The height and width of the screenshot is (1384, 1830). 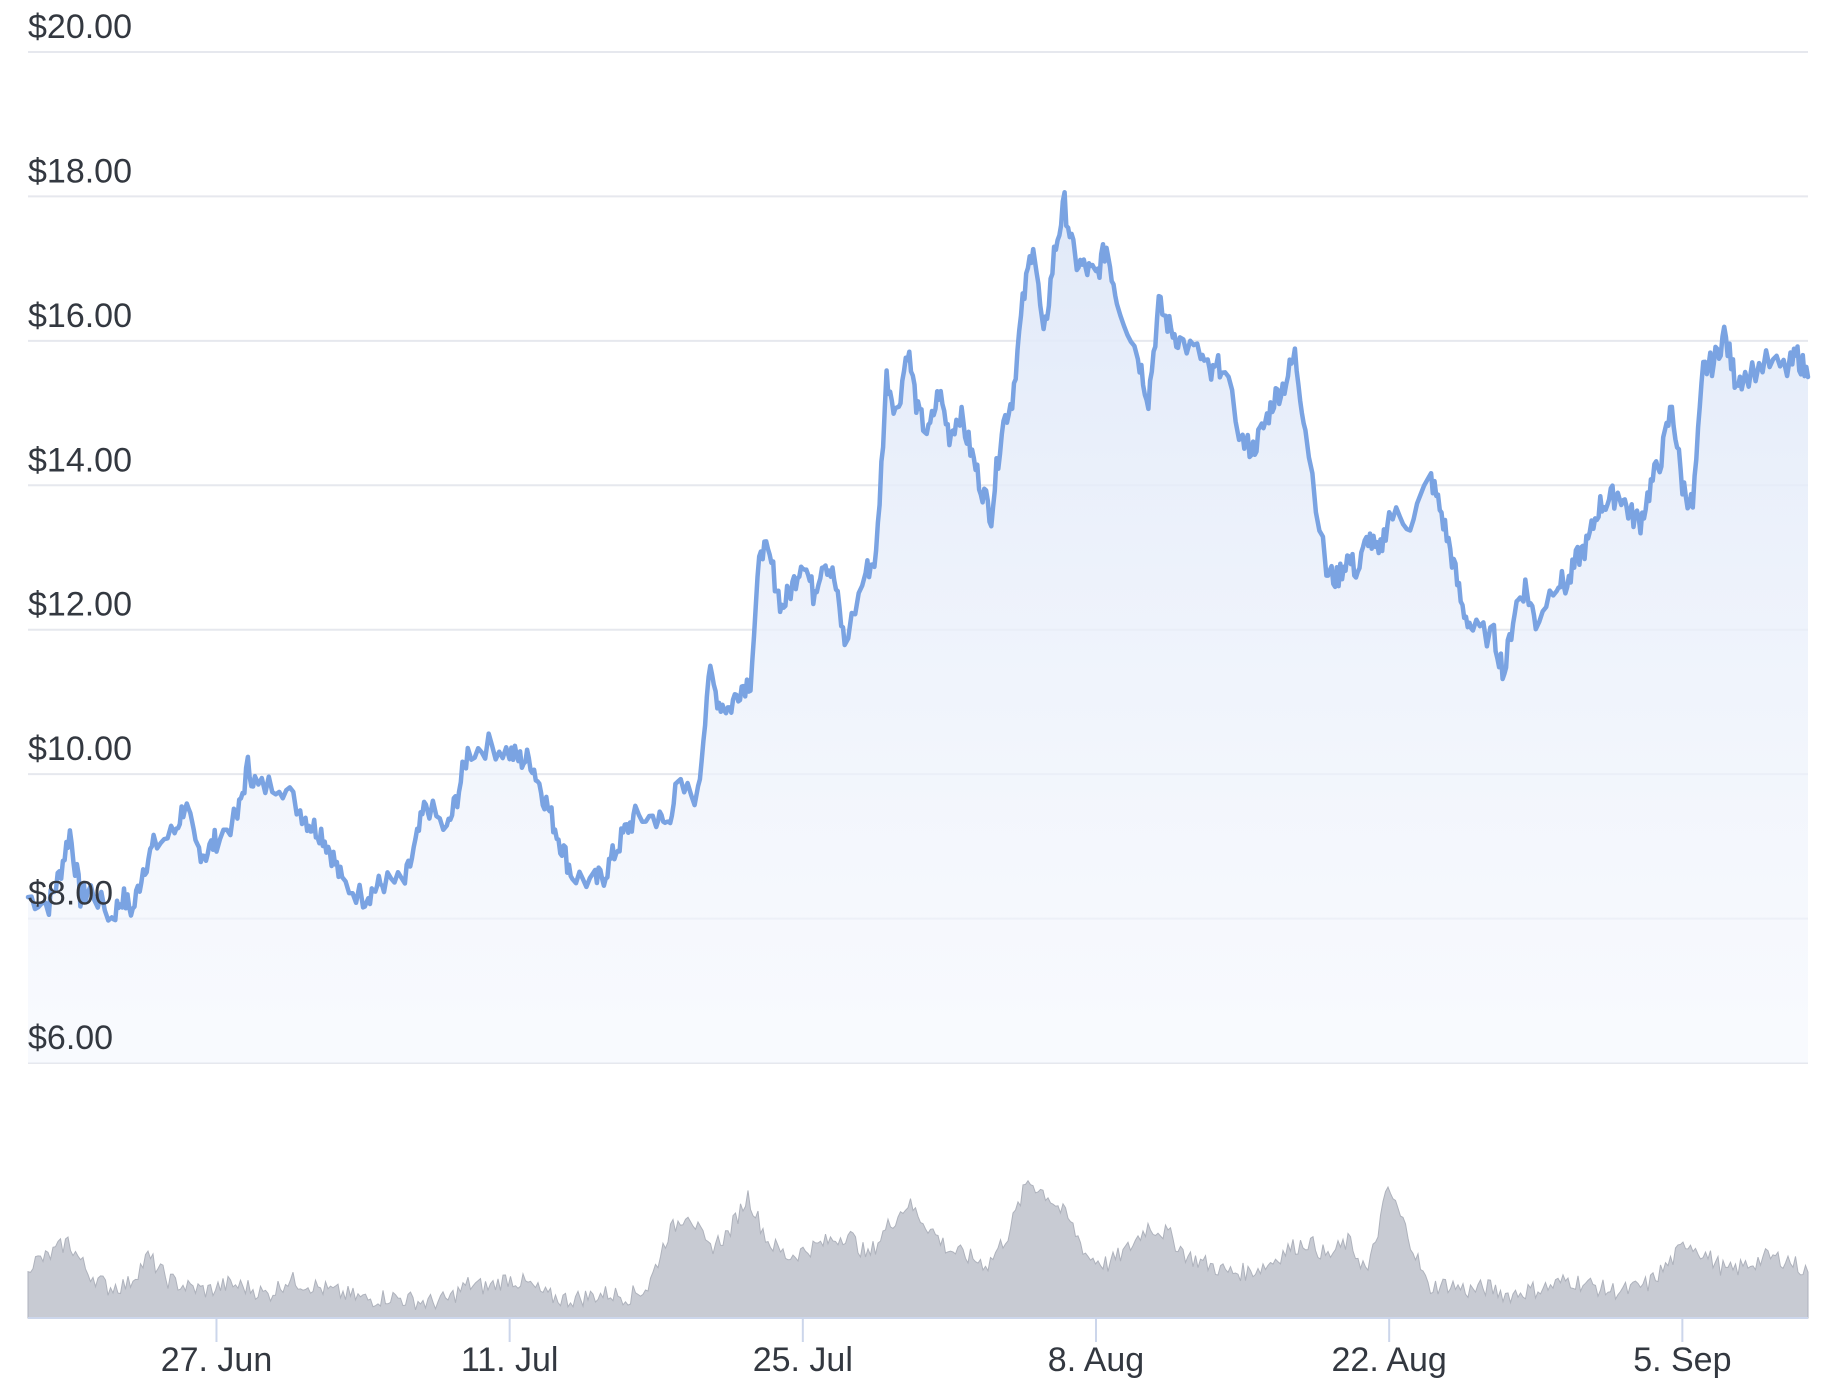 What do you see at coordinates (803, 1360) in the screenshot?
I see `x-tick-label: 25. Jul` at bounding box center [803, 1360].